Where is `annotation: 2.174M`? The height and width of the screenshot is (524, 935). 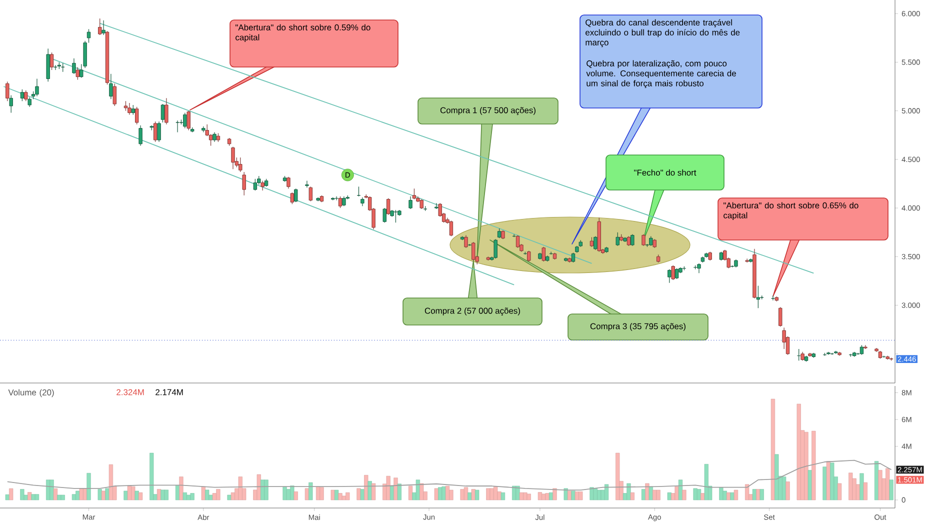 annotation: 2.174M is located at coordinates (169, 392).